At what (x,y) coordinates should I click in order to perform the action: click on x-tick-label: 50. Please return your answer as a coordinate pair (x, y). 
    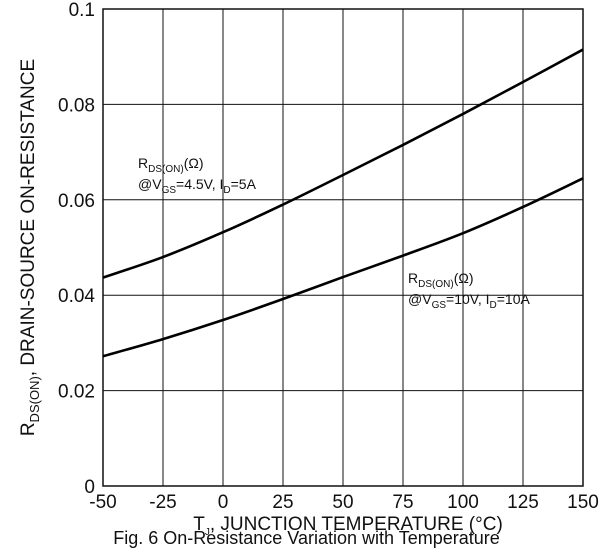
    Looking at the image, I should click on (342, 502).